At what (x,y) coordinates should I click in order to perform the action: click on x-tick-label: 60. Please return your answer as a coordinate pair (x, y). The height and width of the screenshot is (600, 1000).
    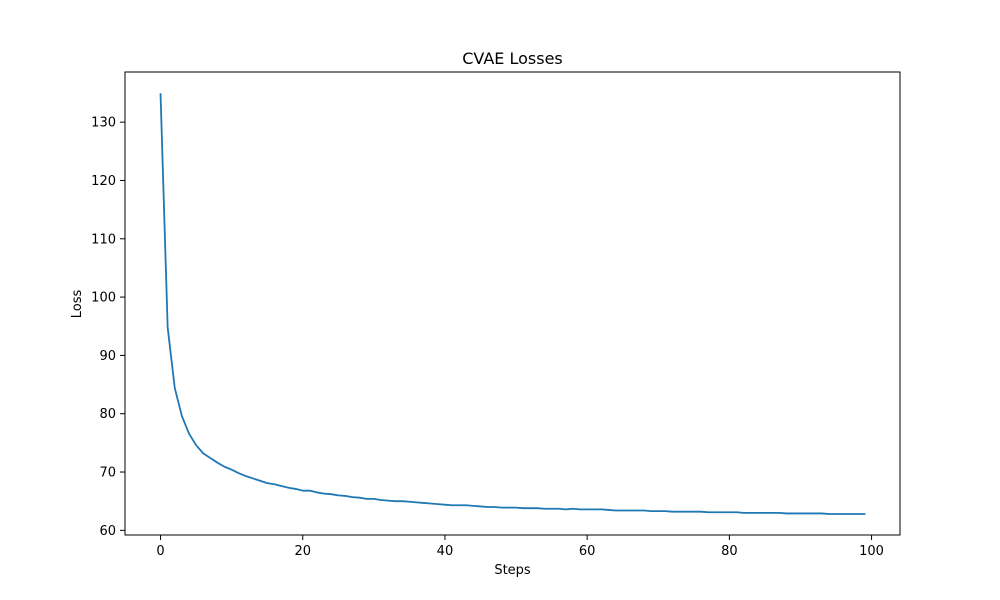
    Looking at the image, I should click on (587, 551).